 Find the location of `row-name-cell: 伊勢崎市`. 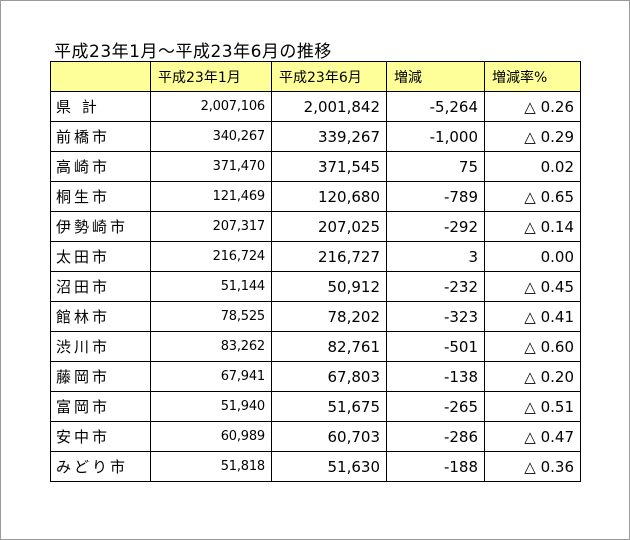

row-name-cell: 伊勢崎市 is located at coordinates (100, 226).